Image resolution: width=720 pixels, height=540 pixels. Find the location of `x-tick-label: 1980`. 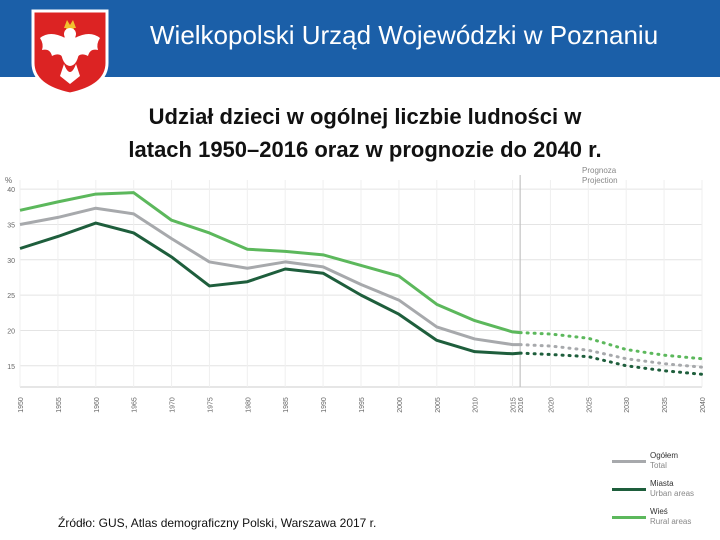

x-tick-label: 1980 is located at coordinates (248, 405).